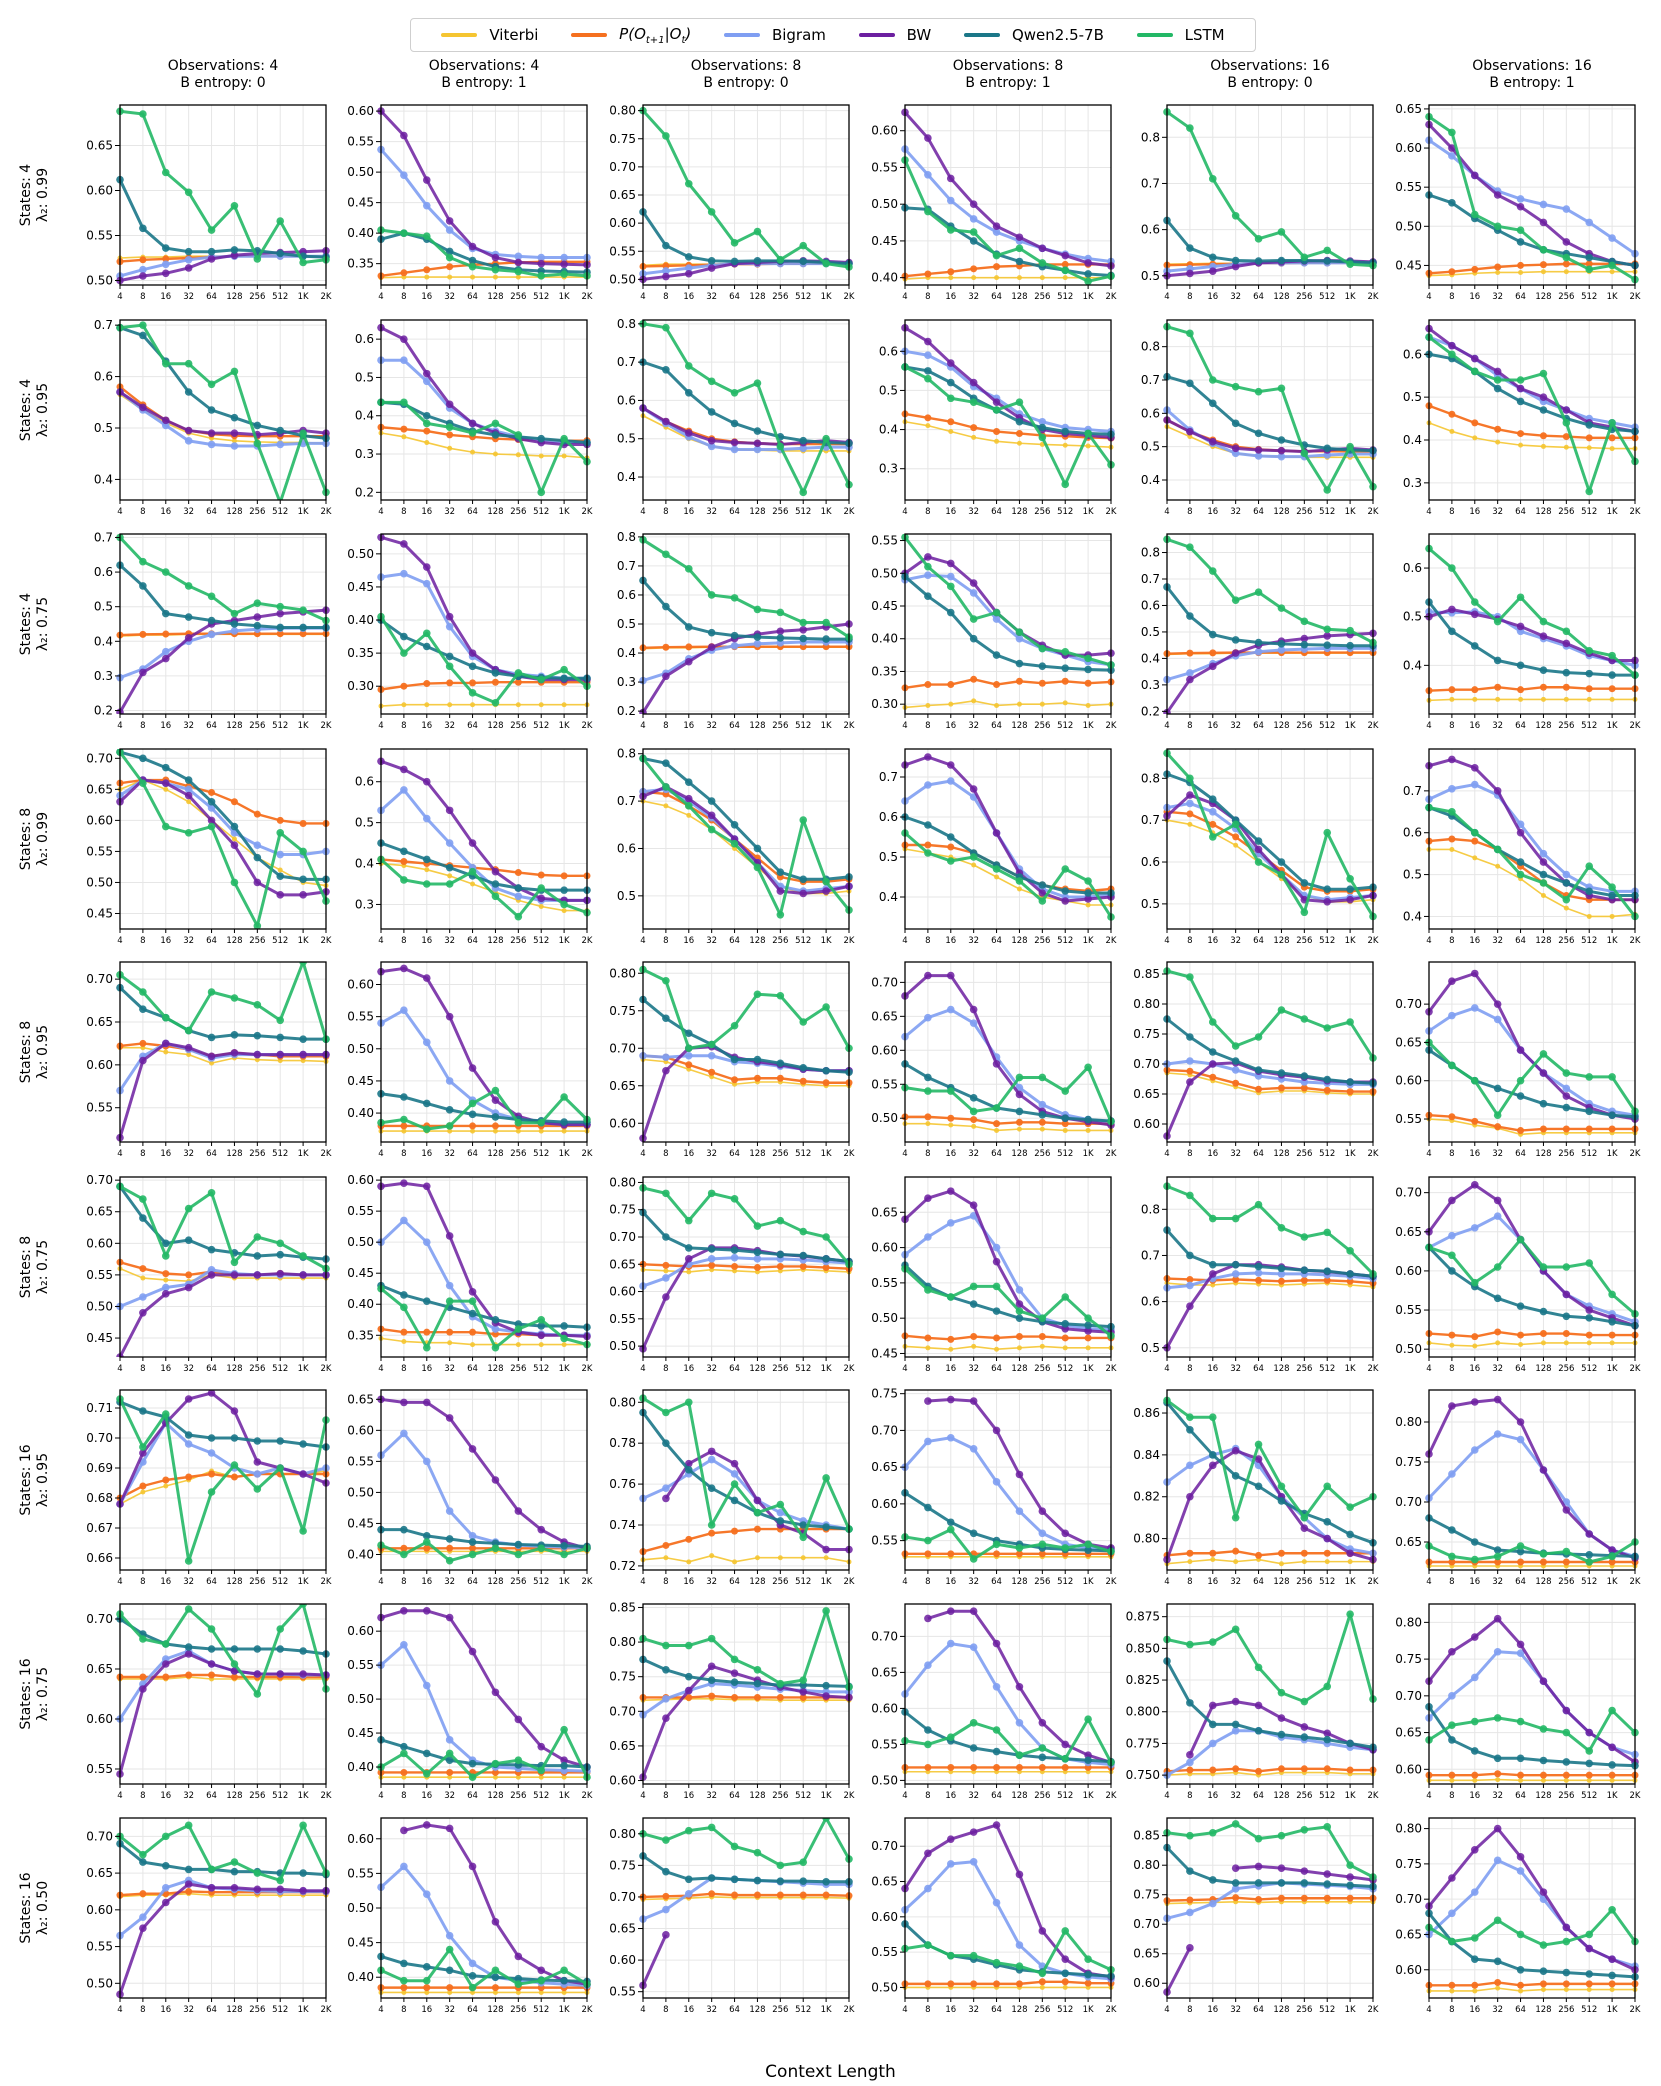 The width and height of the screenshot is (1661, 2086). What do you see at coordinates (360, 264) in the screenshot?
I see `y-tick-label: 0.35` at bounding box center [360, 264].